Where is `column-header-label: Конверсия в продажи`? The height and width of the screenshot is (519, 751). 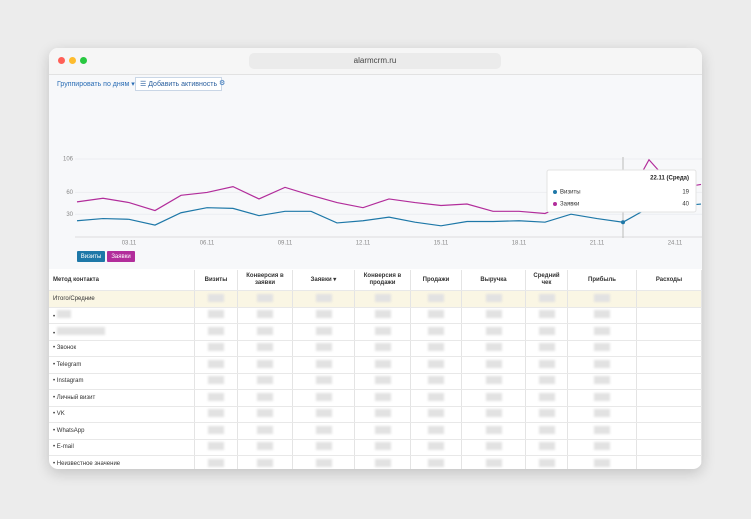
column-header-label: Конверсия в продажи is located at coordinates (382, 279).